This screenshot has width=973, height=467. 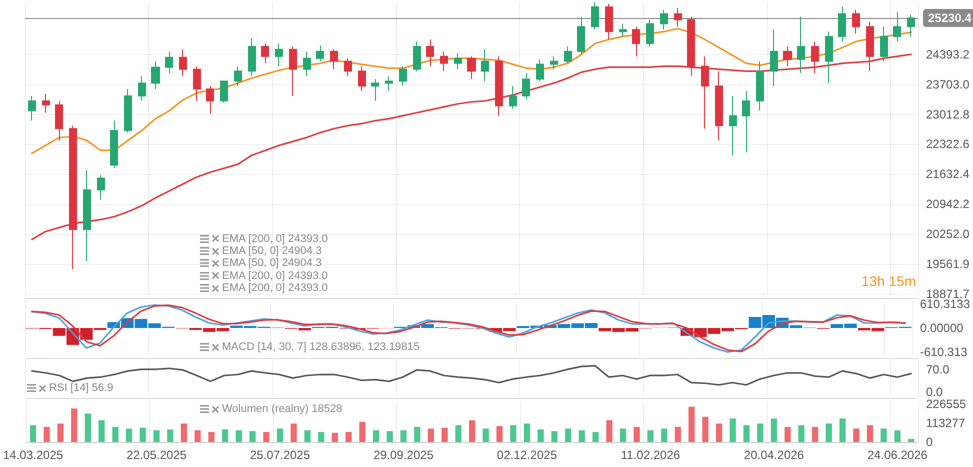 I want to click on annotation: Wolumen (realny) 18528, so click(x=282, y=409).